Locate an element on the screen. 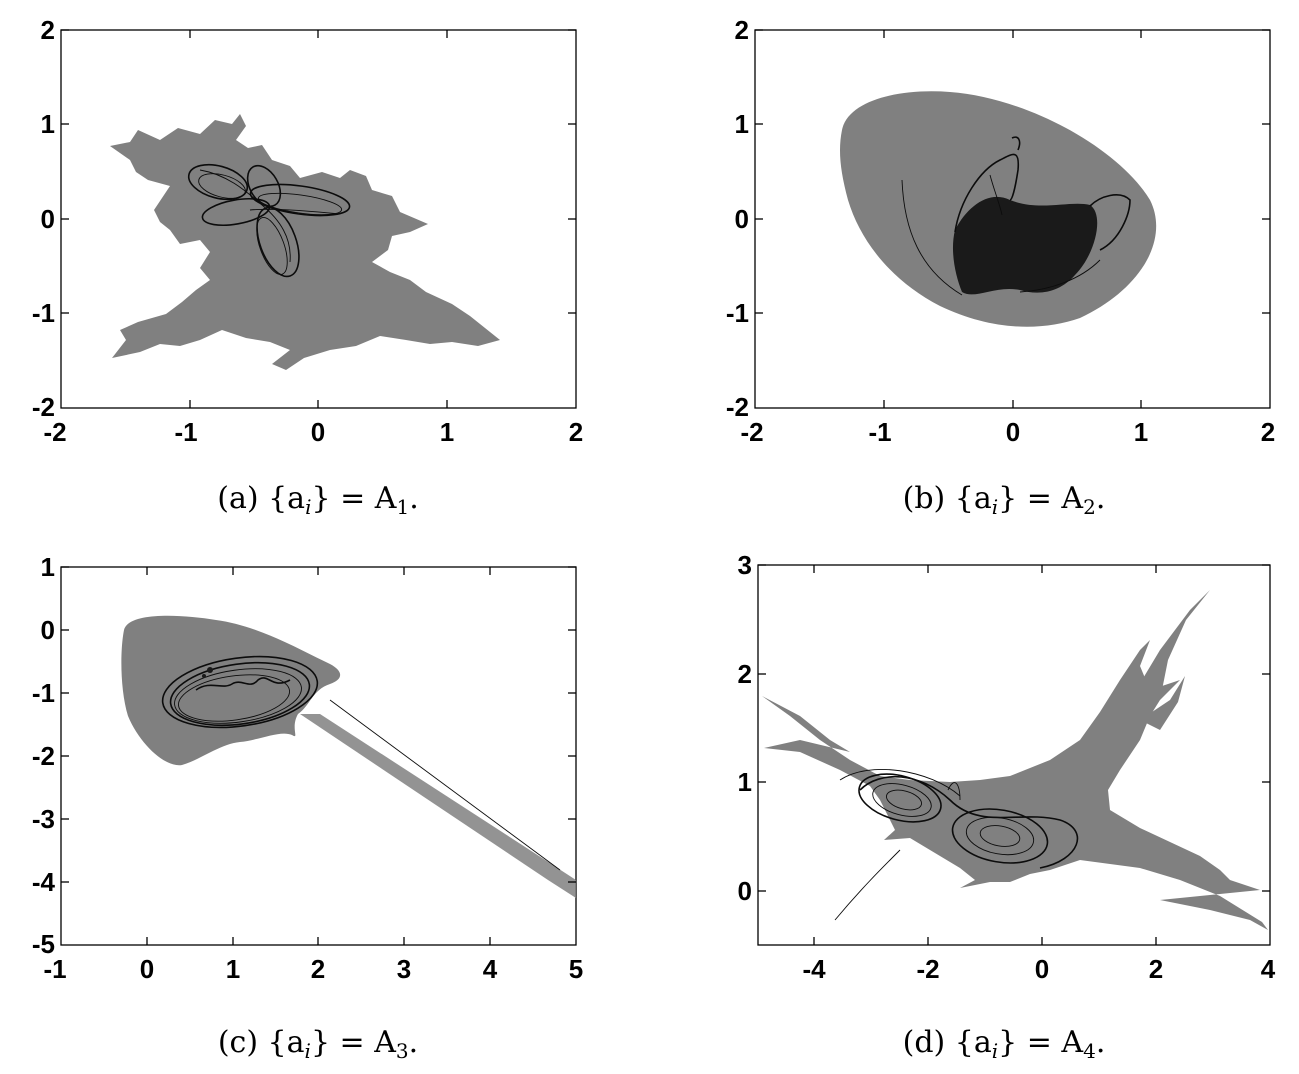 The image size is (1299, 1074). caption-d: (d) {ai} = A4. is located at coordinates (1004, 1044).